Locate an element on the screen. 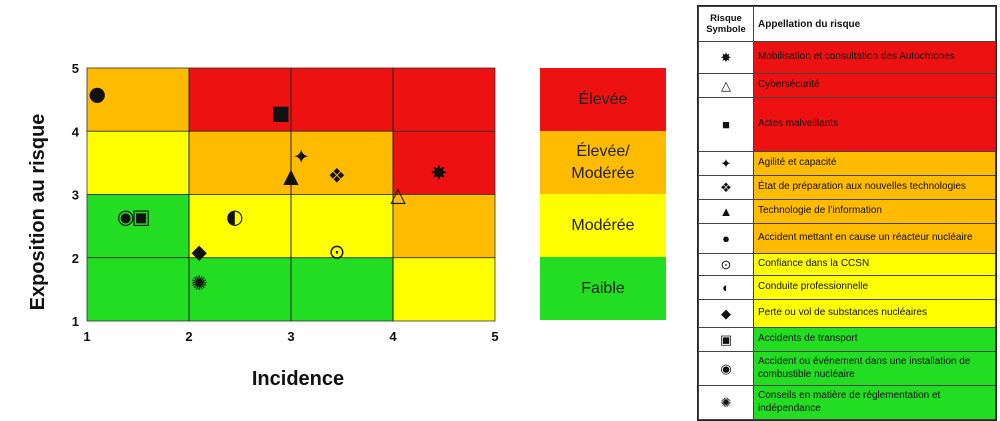  risk-level-legend: Élevée Élevée/ Modérée Modérée Faible is located at coordinates (603, 194).